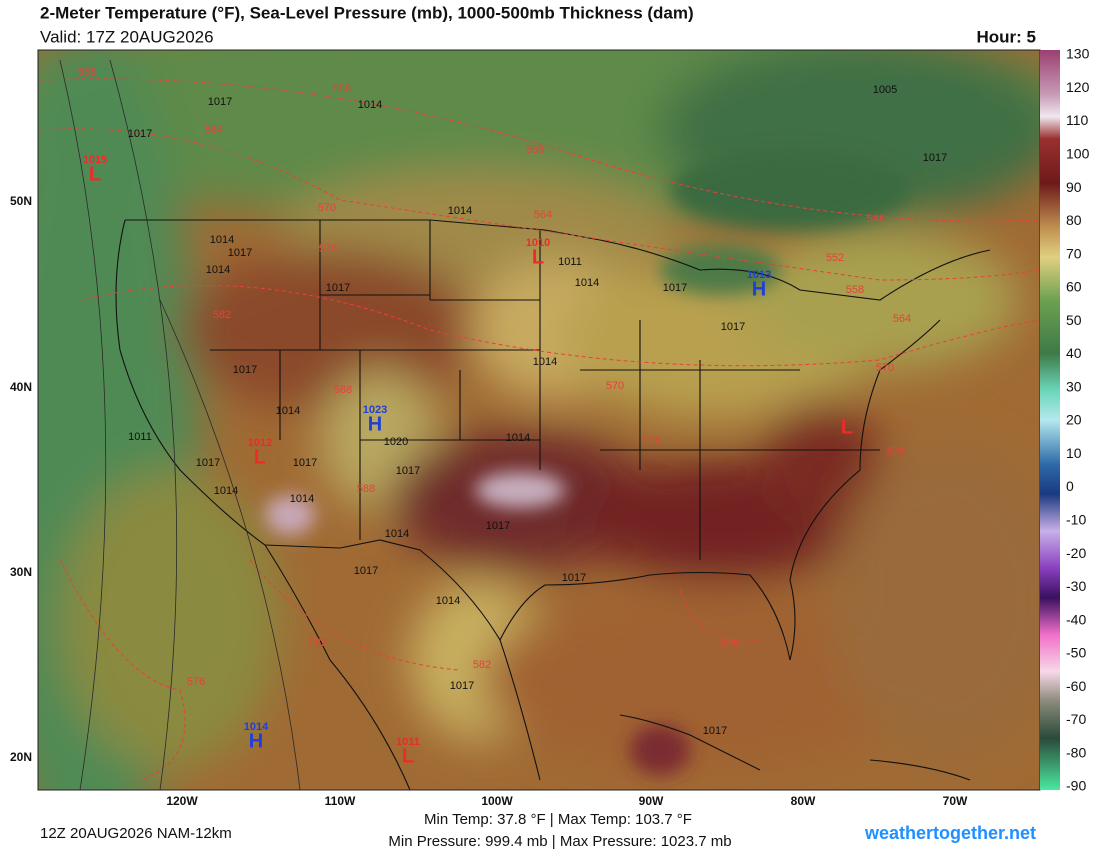 The height and width of the screenshot is (850, 1100). Describe the element at coordinates (1076, 686) in the screenshot. I see `colorbar-label: -60` at that location.